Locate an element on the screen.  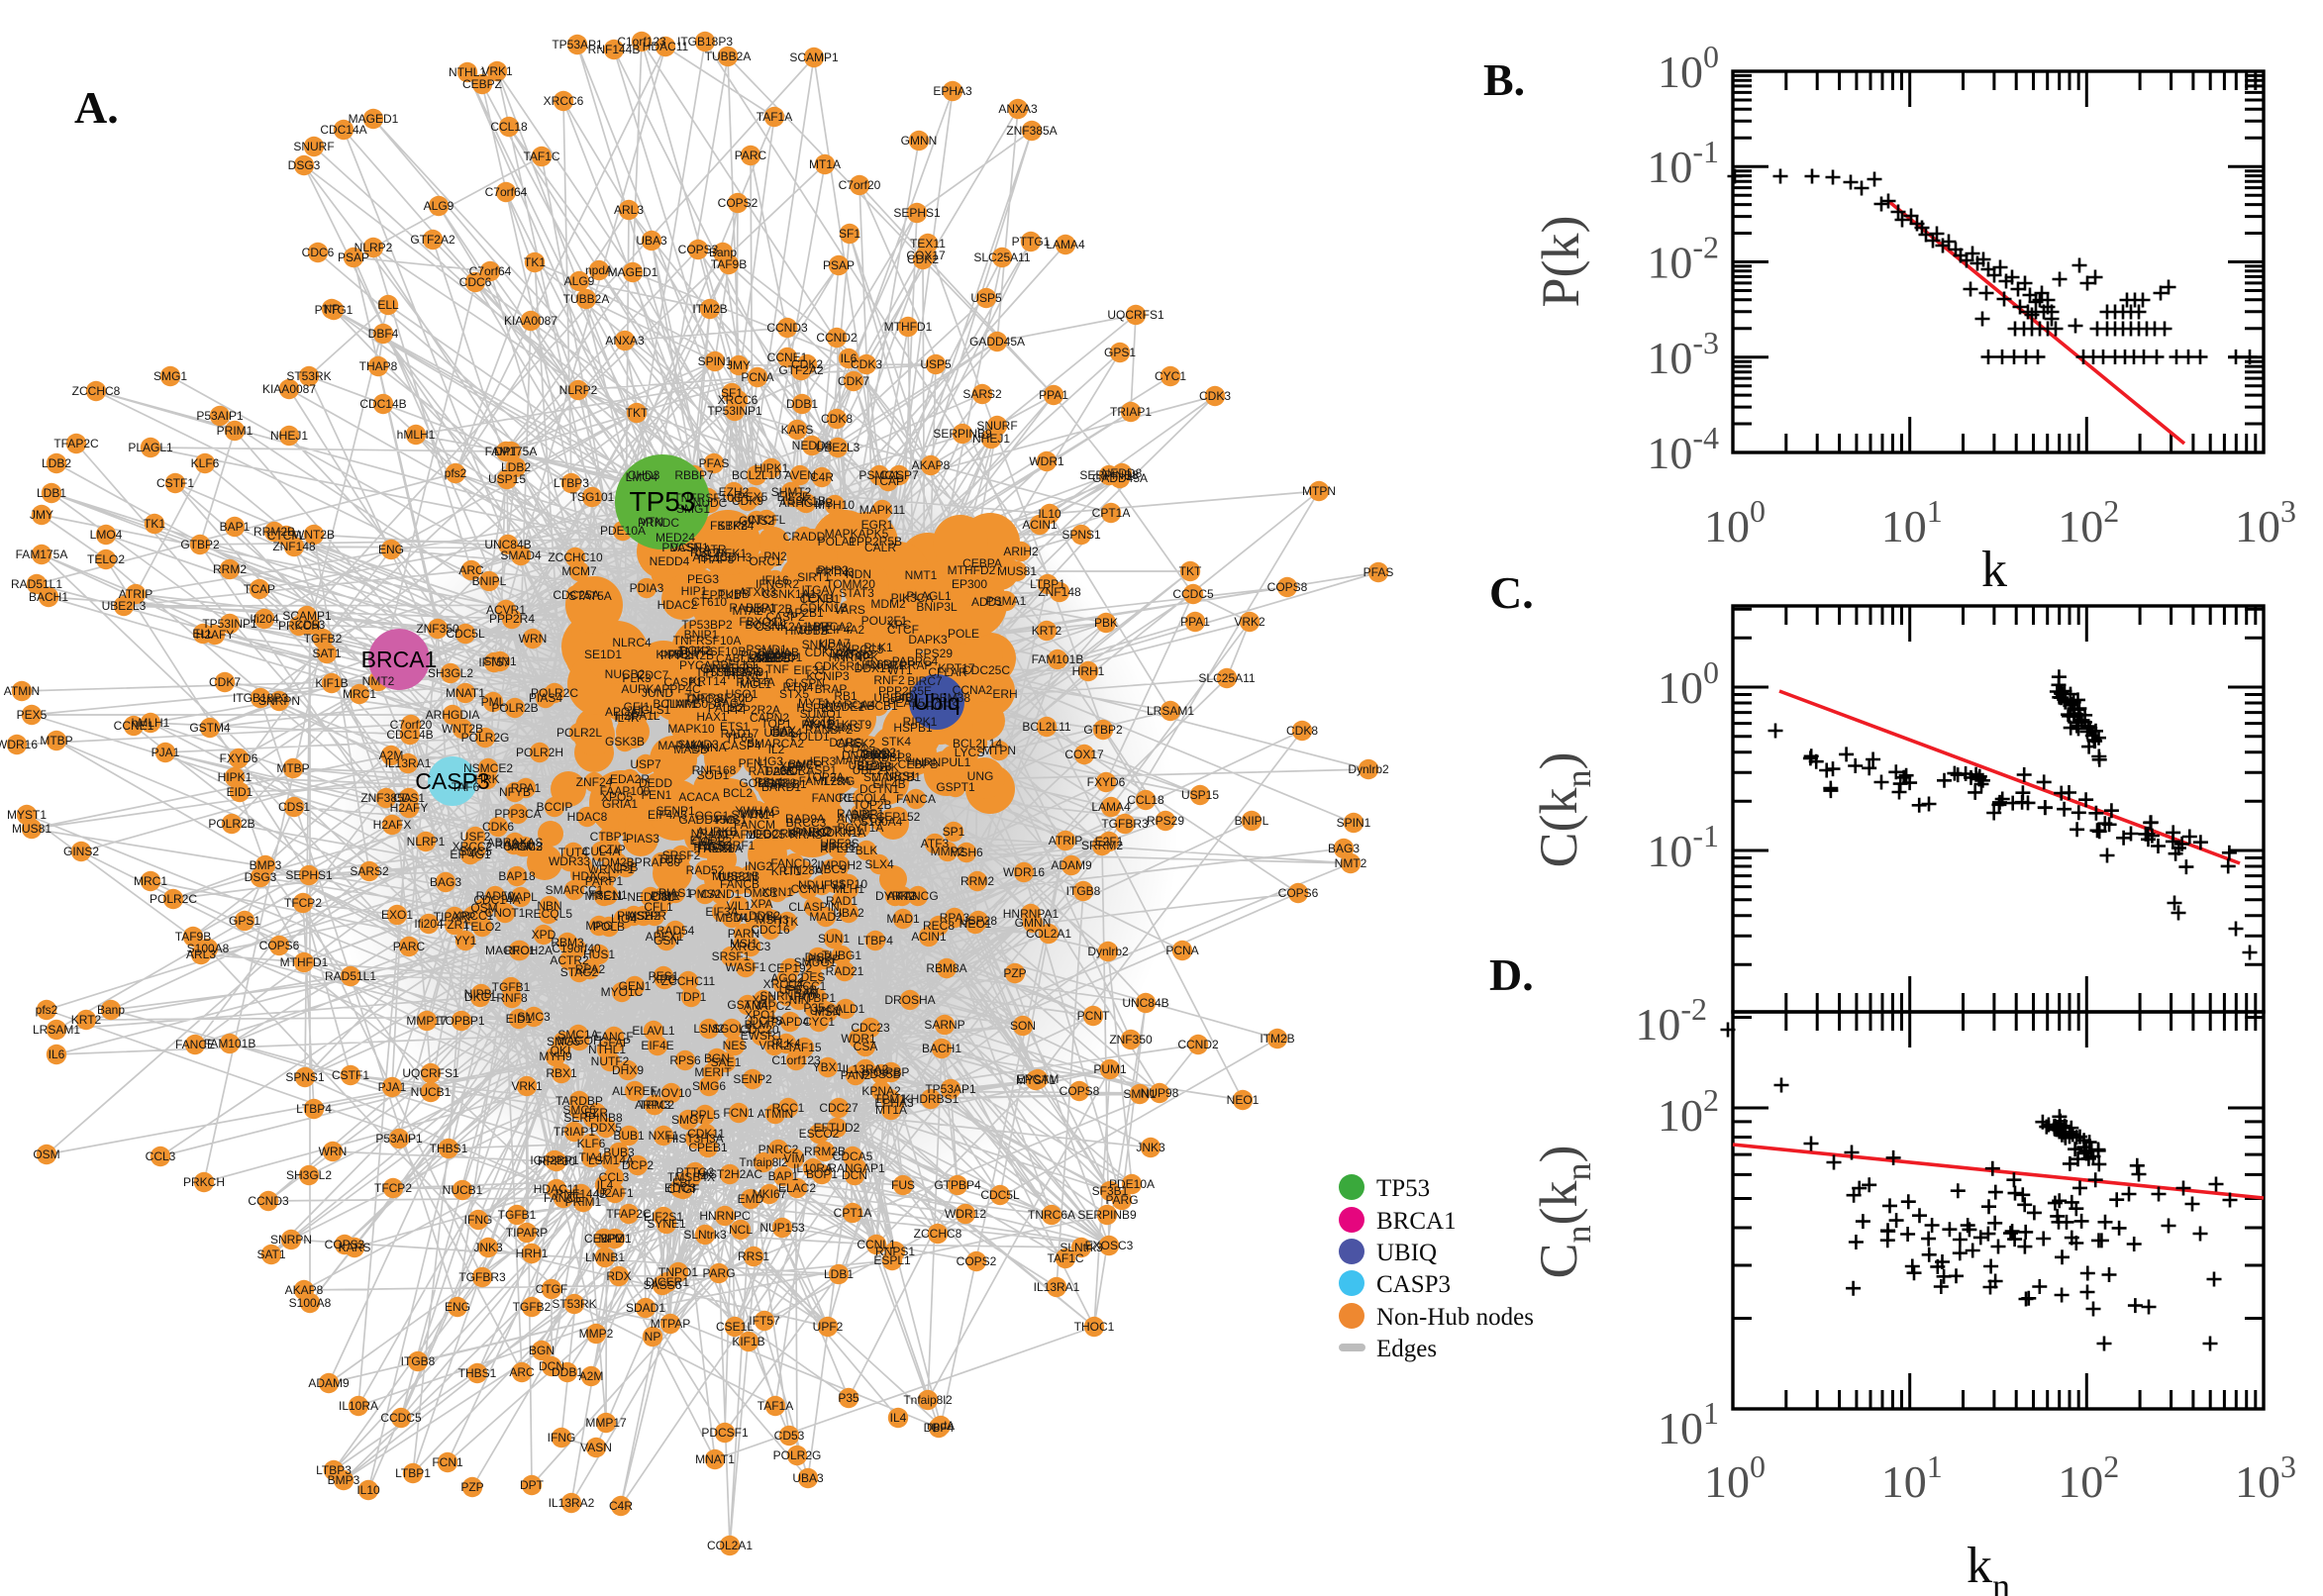
svg-text: k is located at coordinates (1994, 570).